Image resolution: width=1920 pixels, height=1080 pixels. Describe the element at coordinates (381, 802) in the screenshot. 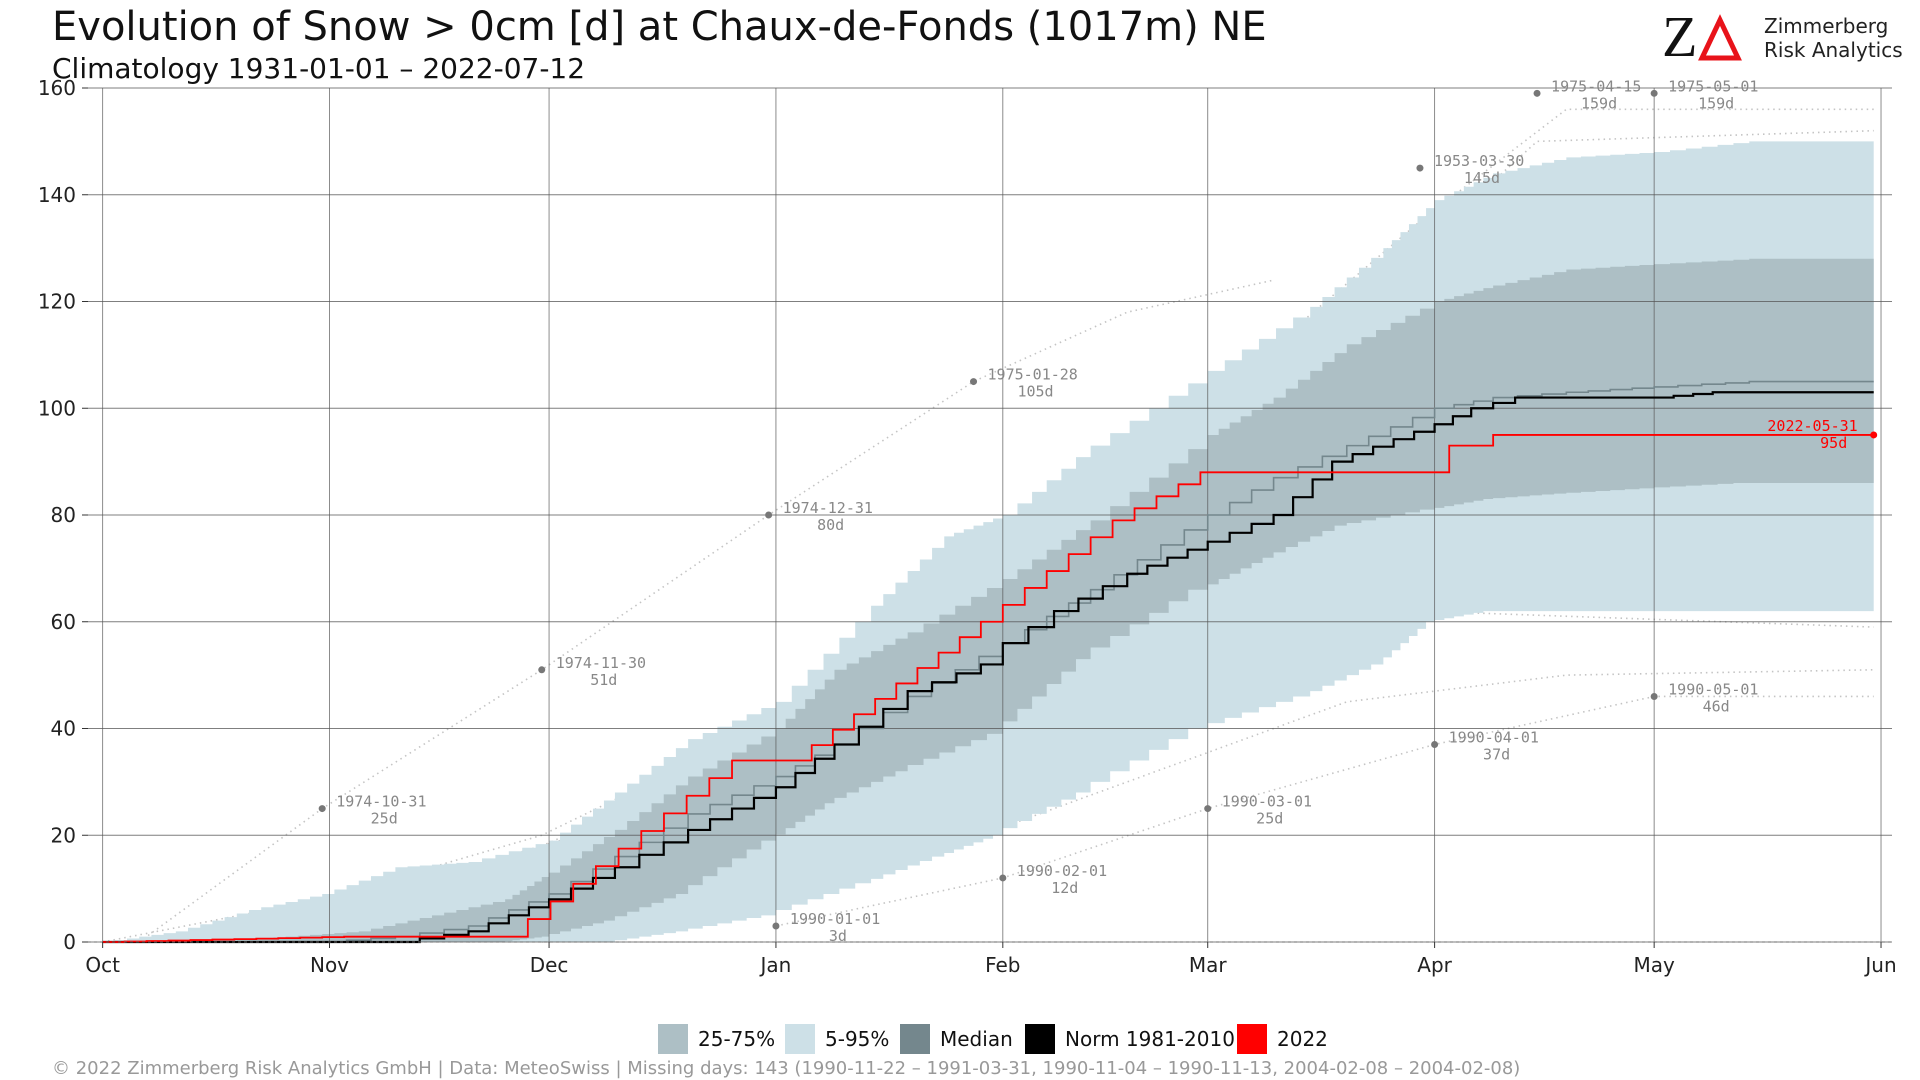

I see `annotation-date: 1974-10-31` at that location.